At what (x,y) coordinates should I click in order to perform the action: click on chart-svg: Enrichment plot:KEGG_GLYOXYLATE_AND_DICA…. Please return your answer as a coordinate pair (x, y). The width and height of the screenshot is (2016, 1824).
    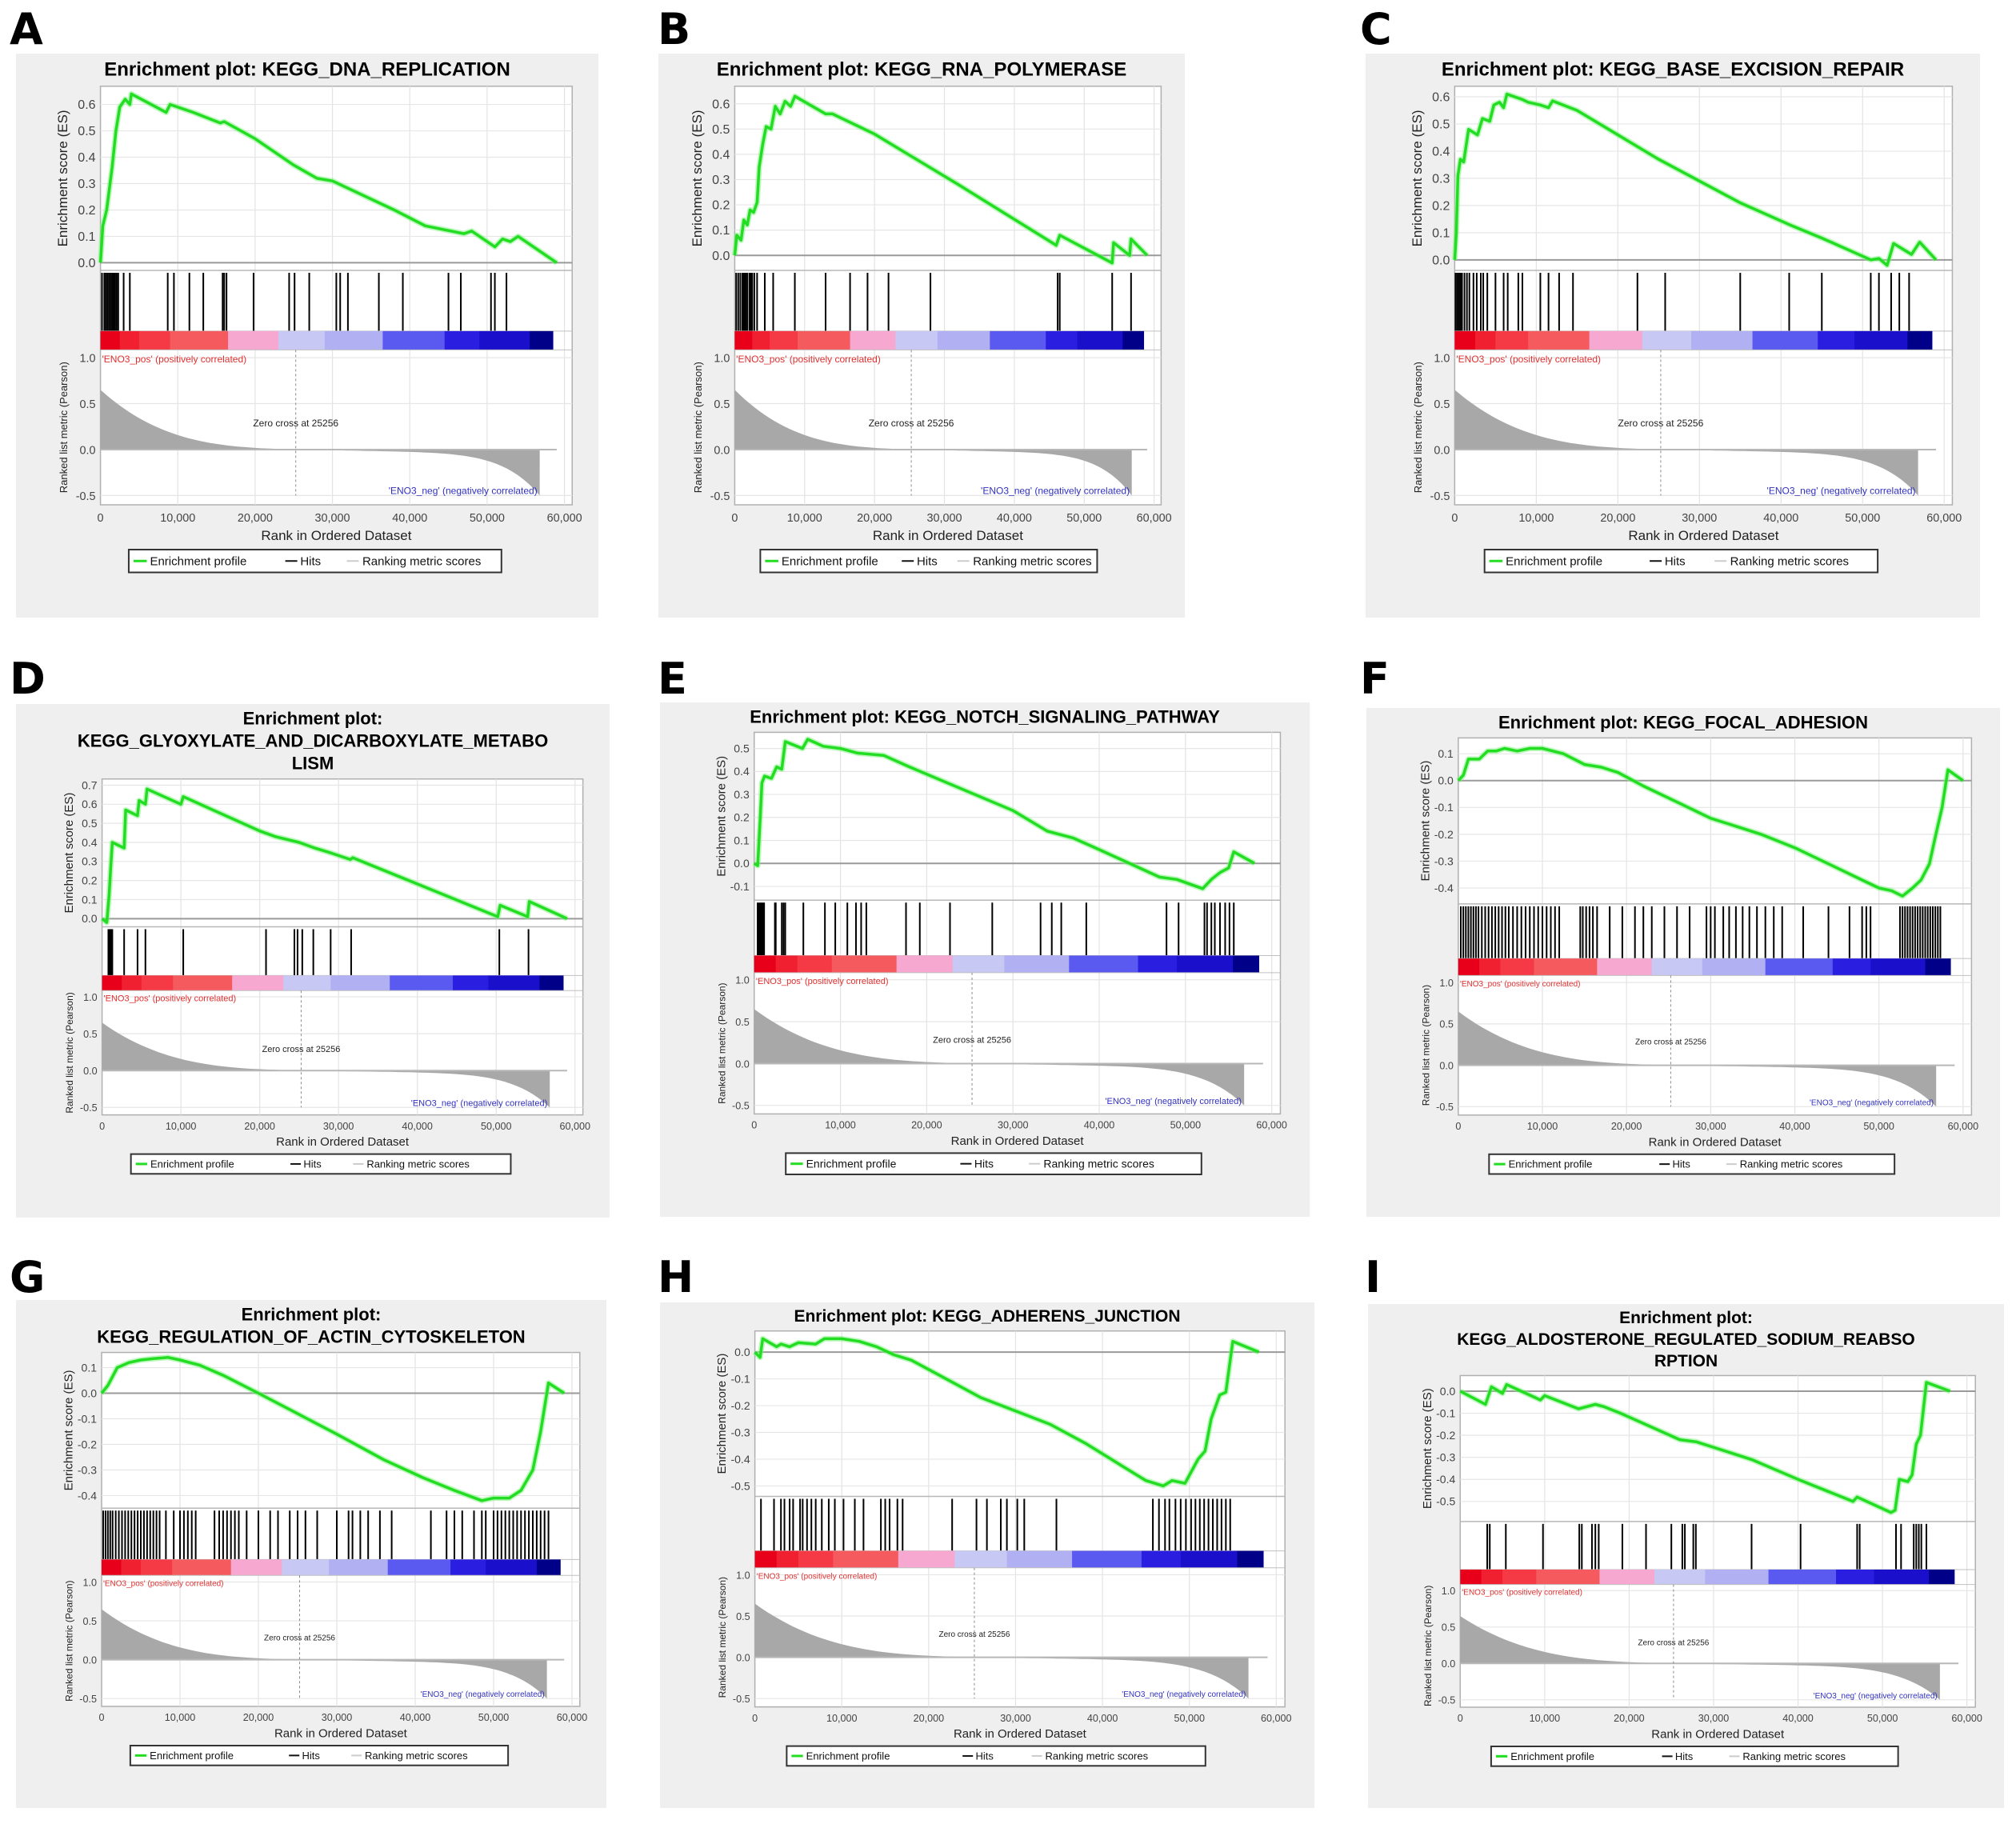
    Looking at the image, I should click on (313, 961).